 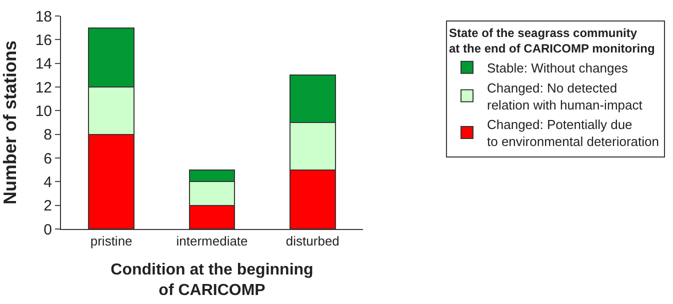 I want to click on y-tick-label: 6, so click(x=48, y=159).